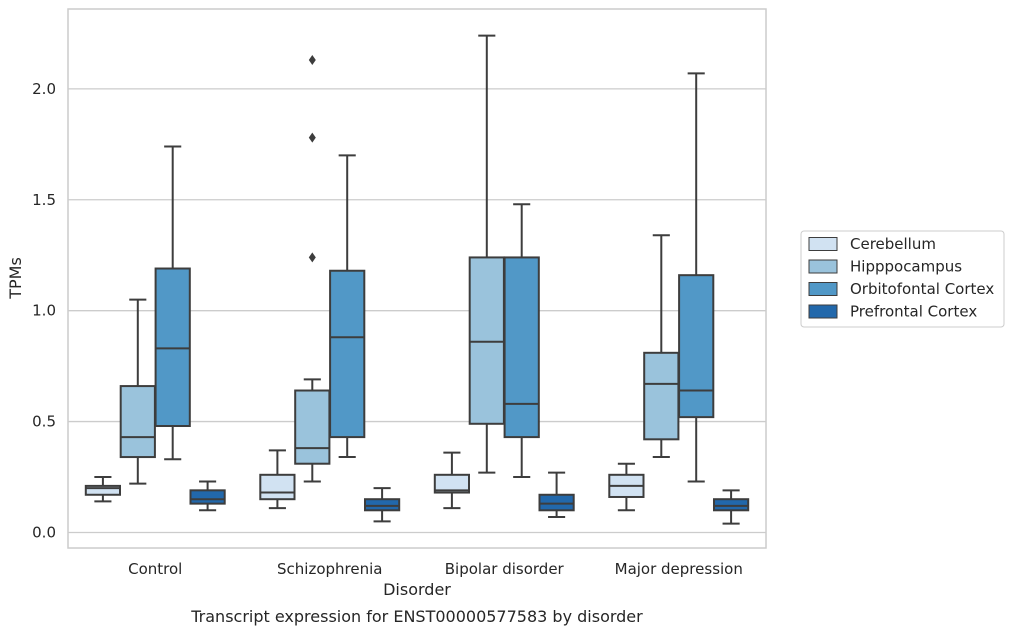 Image resolution: width=1014 pixels, height=634 pixels. Describe the element at coordinates (679, 569) in the screenshot. I see `x-tick-label: Major depression` at that location.